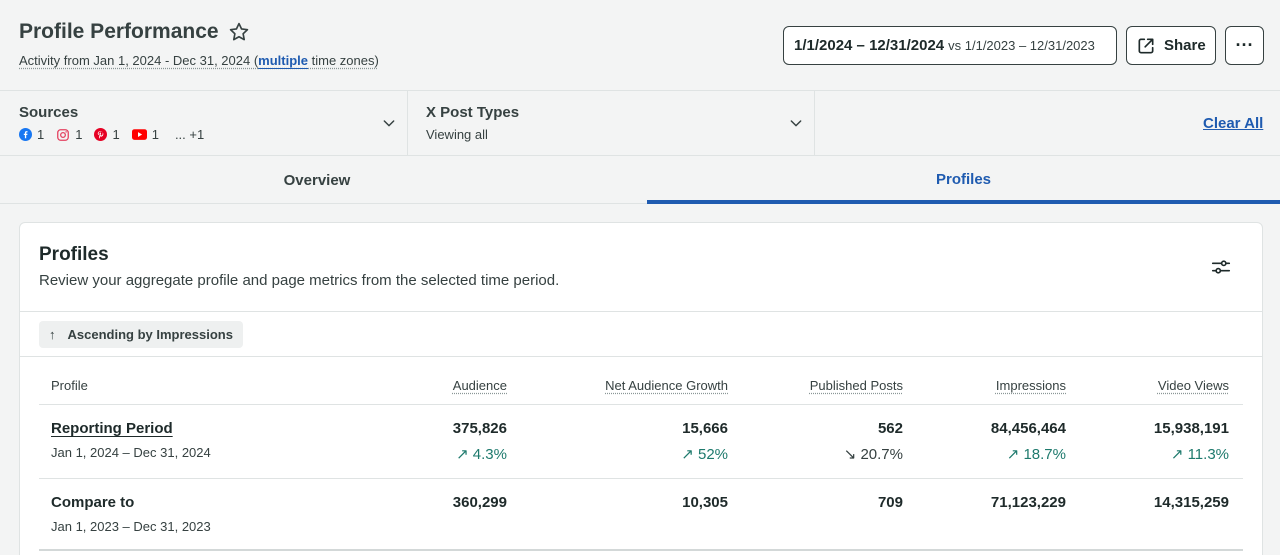  Describe the element at coordinates (473, 112) in the screenshot. I see `post-types-label: X Post Types` at that location.